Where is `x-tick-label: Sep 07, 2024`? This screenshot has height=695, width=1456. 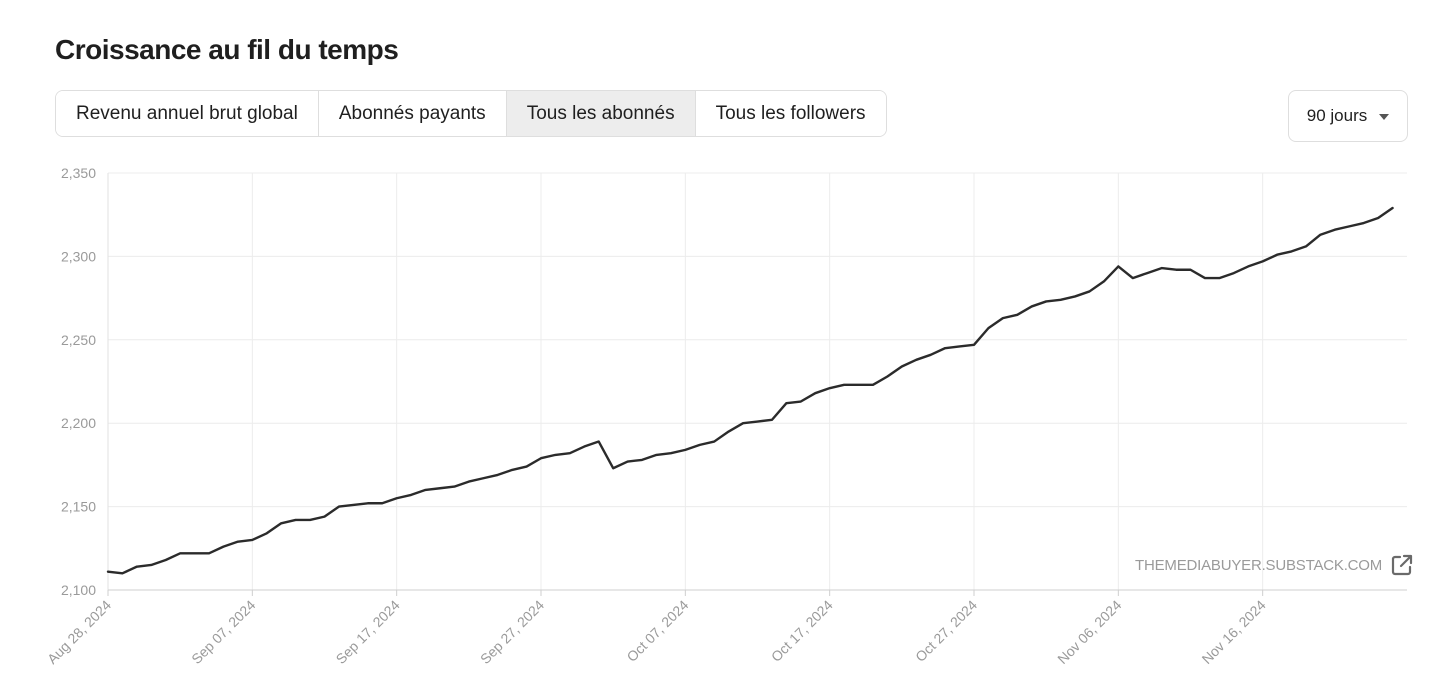 x-tick-label: Sep 07, 2024 is located at coordinates (223, 632).